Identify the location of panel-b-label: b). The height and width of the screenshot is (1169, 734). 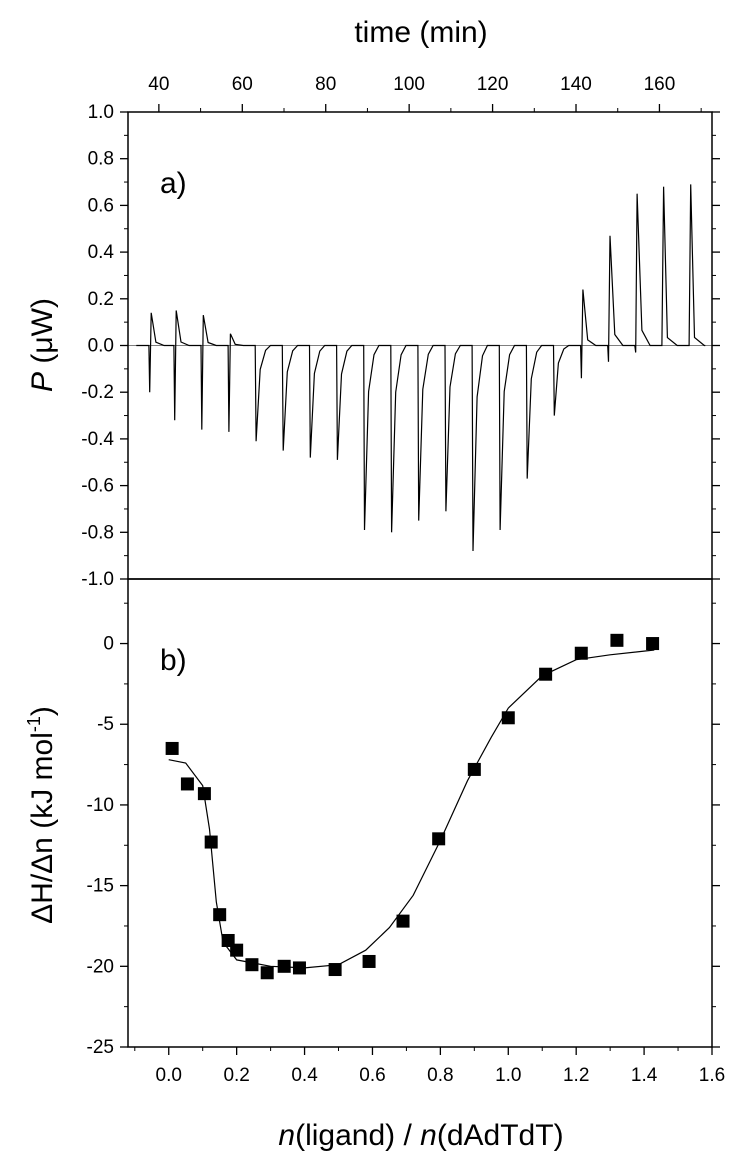
(173, 660).